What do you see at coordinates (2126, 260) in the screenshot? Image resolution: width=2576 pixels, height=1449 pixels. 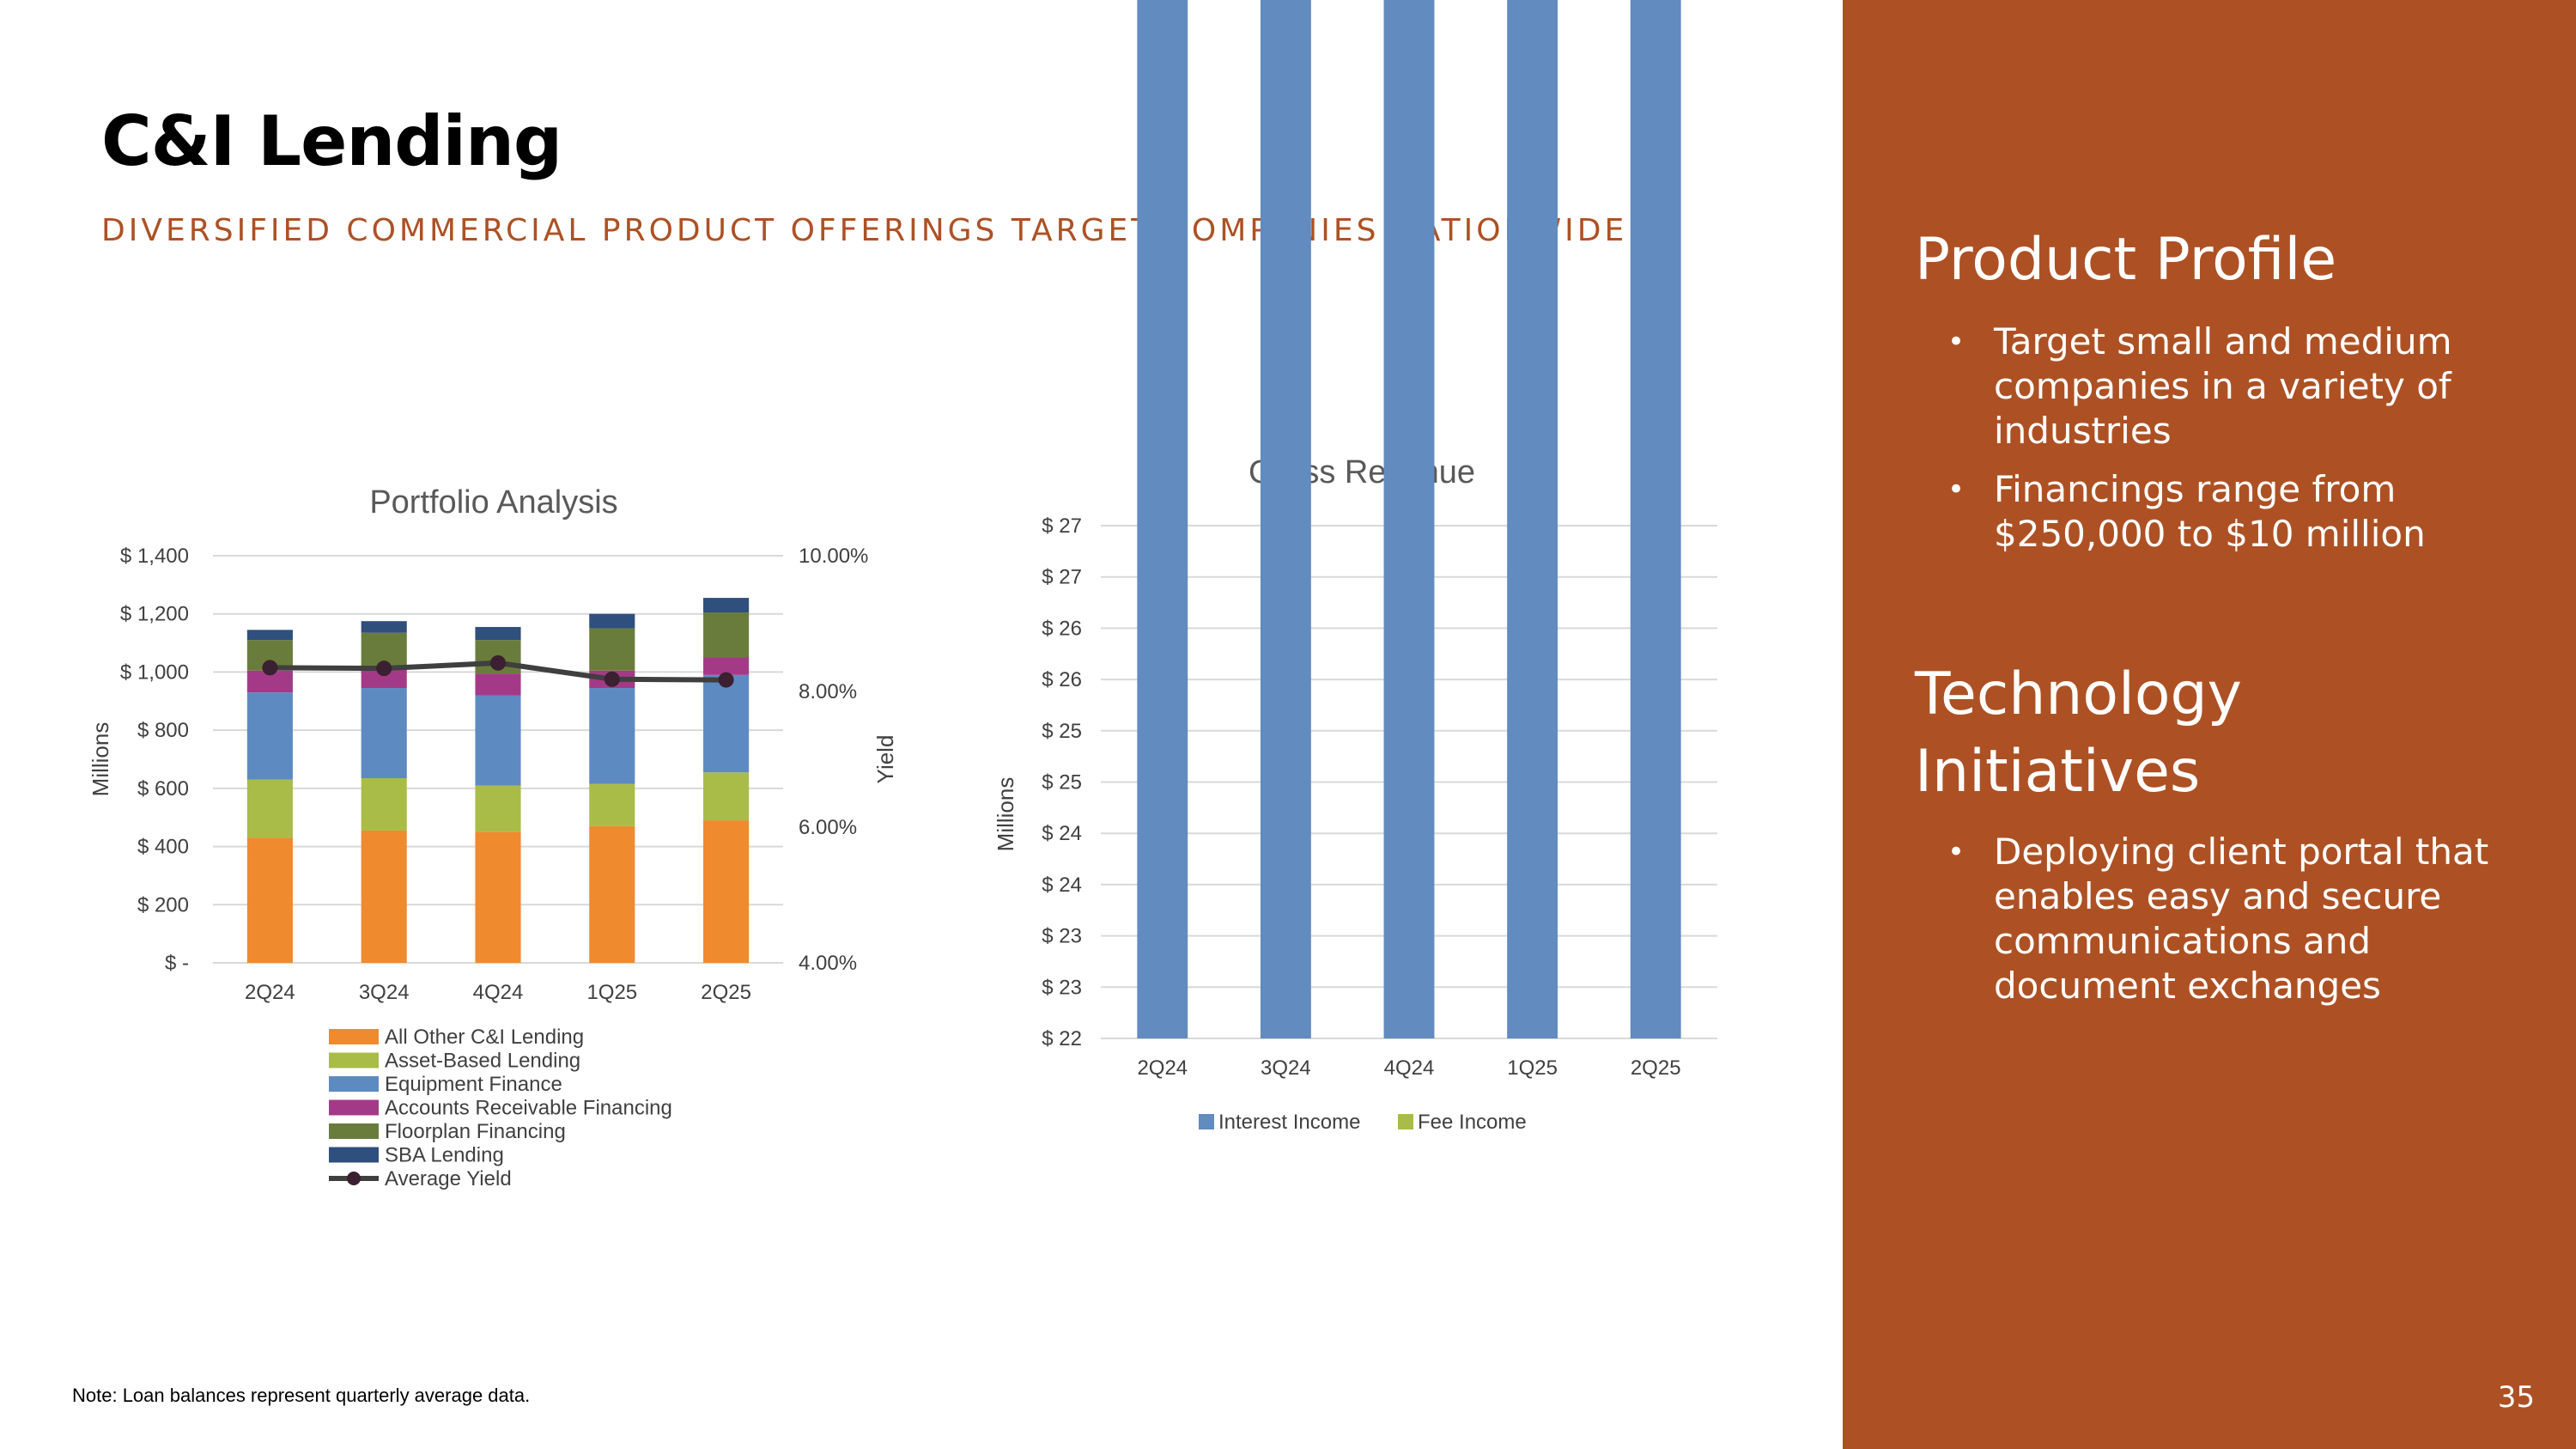 I see `product-profile-heading: Product Profile` at bounding box center [2126, 260].